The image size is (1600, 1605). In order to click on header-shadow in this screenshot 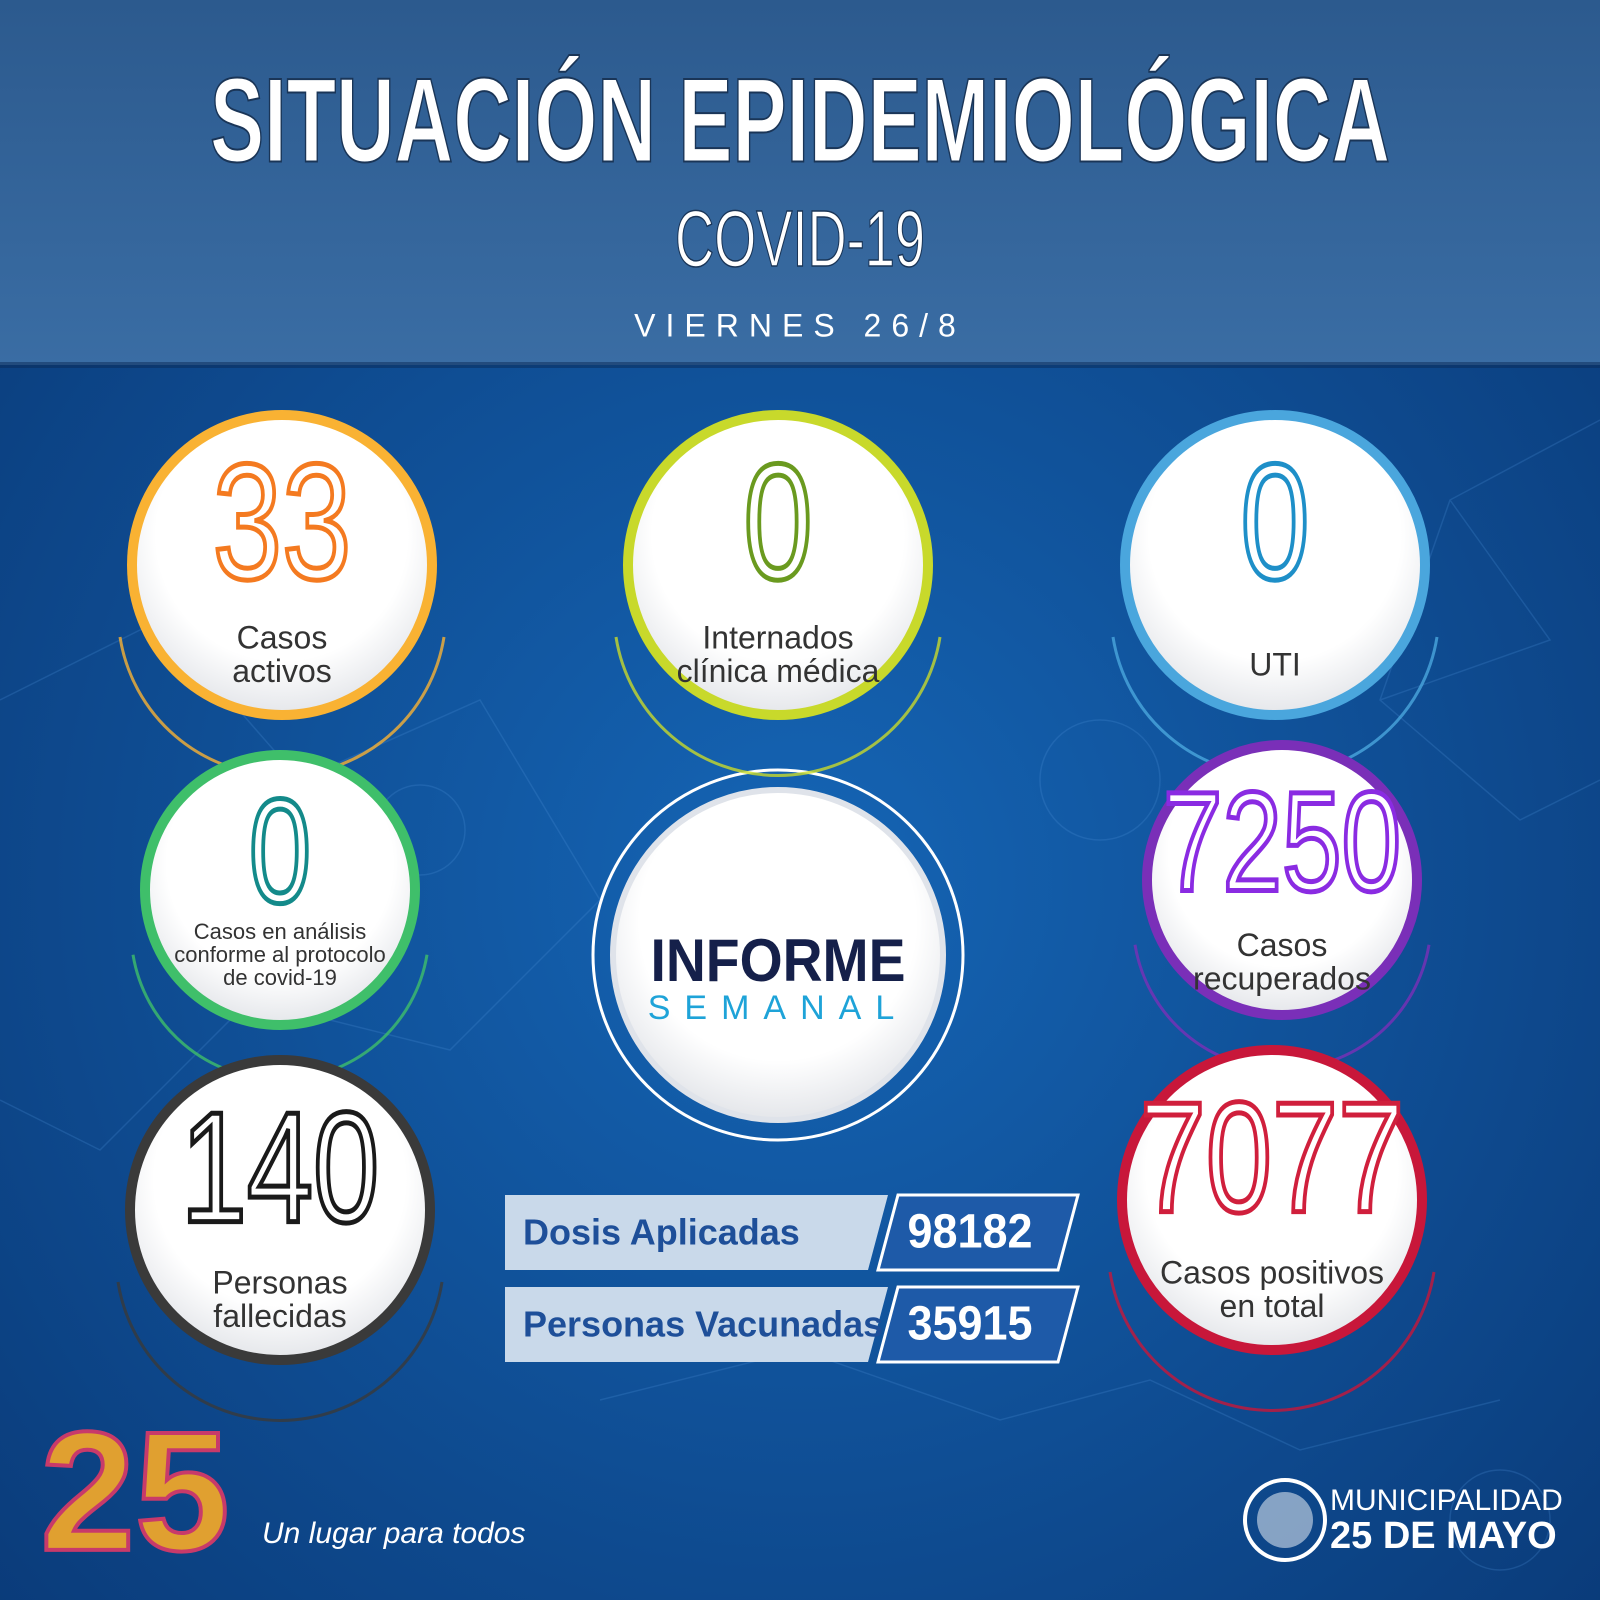, I will do `click(800, 365)`.